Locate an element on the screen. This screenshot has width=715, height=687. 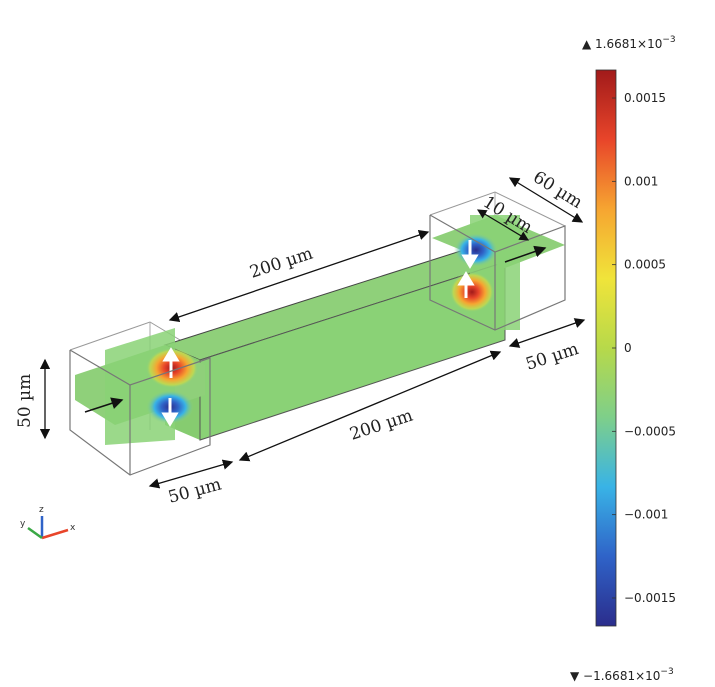
right-width-dimension-line is located at coordinates (547, 333).